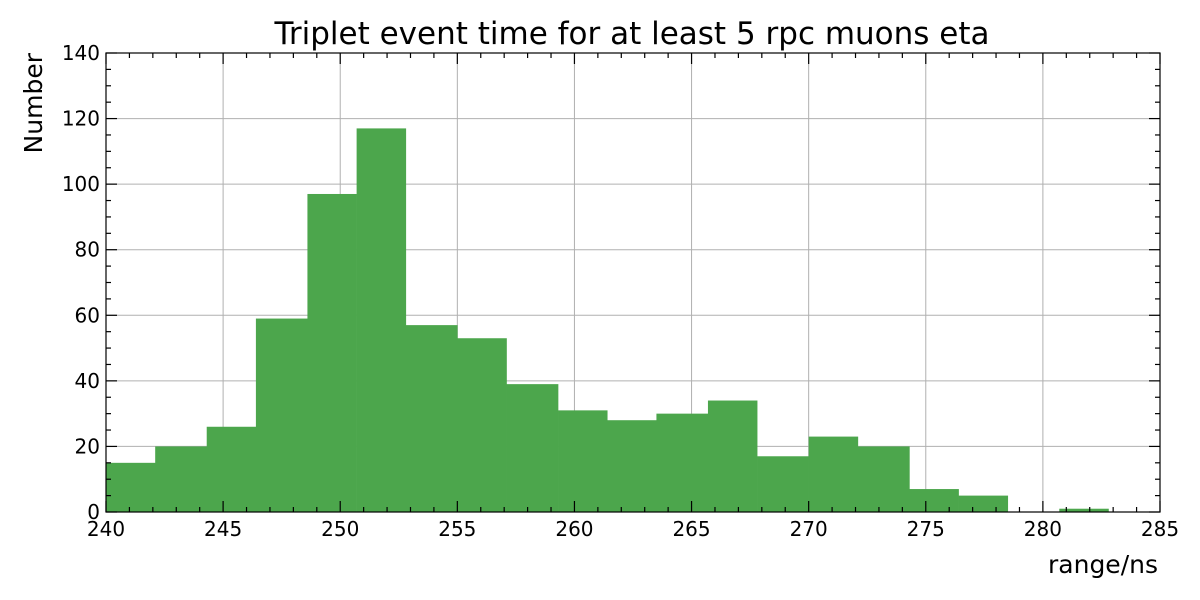 Image resolution: width=1200 pixels, height=600 pixels. Describe the element at coordinates (691, 529) in the screenshot. I see `x-tick-label: 265` at that location.